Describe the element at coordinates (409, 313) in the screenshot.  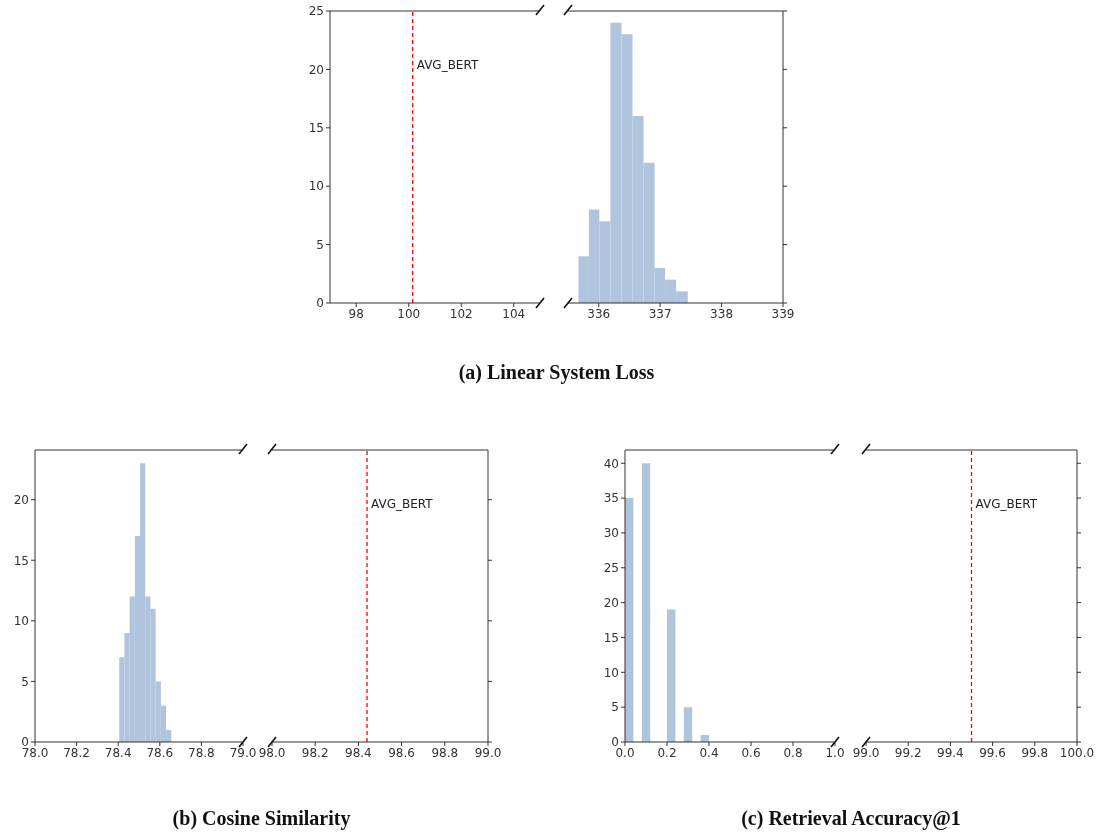
I see `x-tick-label: 100` at that location.